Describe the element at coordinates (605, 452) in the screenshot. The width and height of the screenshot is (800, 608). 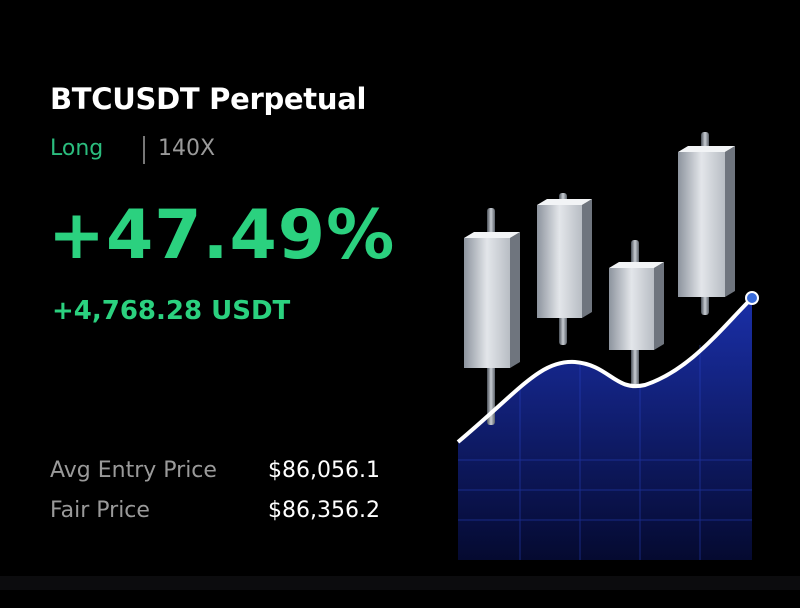
I see `area-grid` at that location.